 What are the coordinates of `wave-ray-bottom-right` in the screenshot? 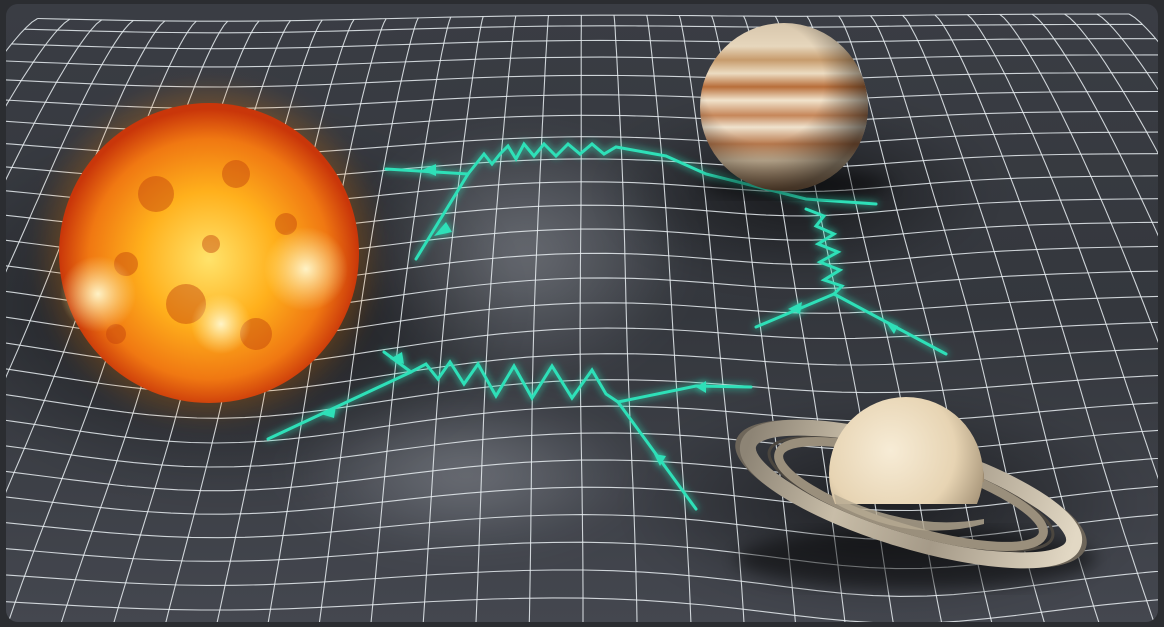 It's located at (684, 394).